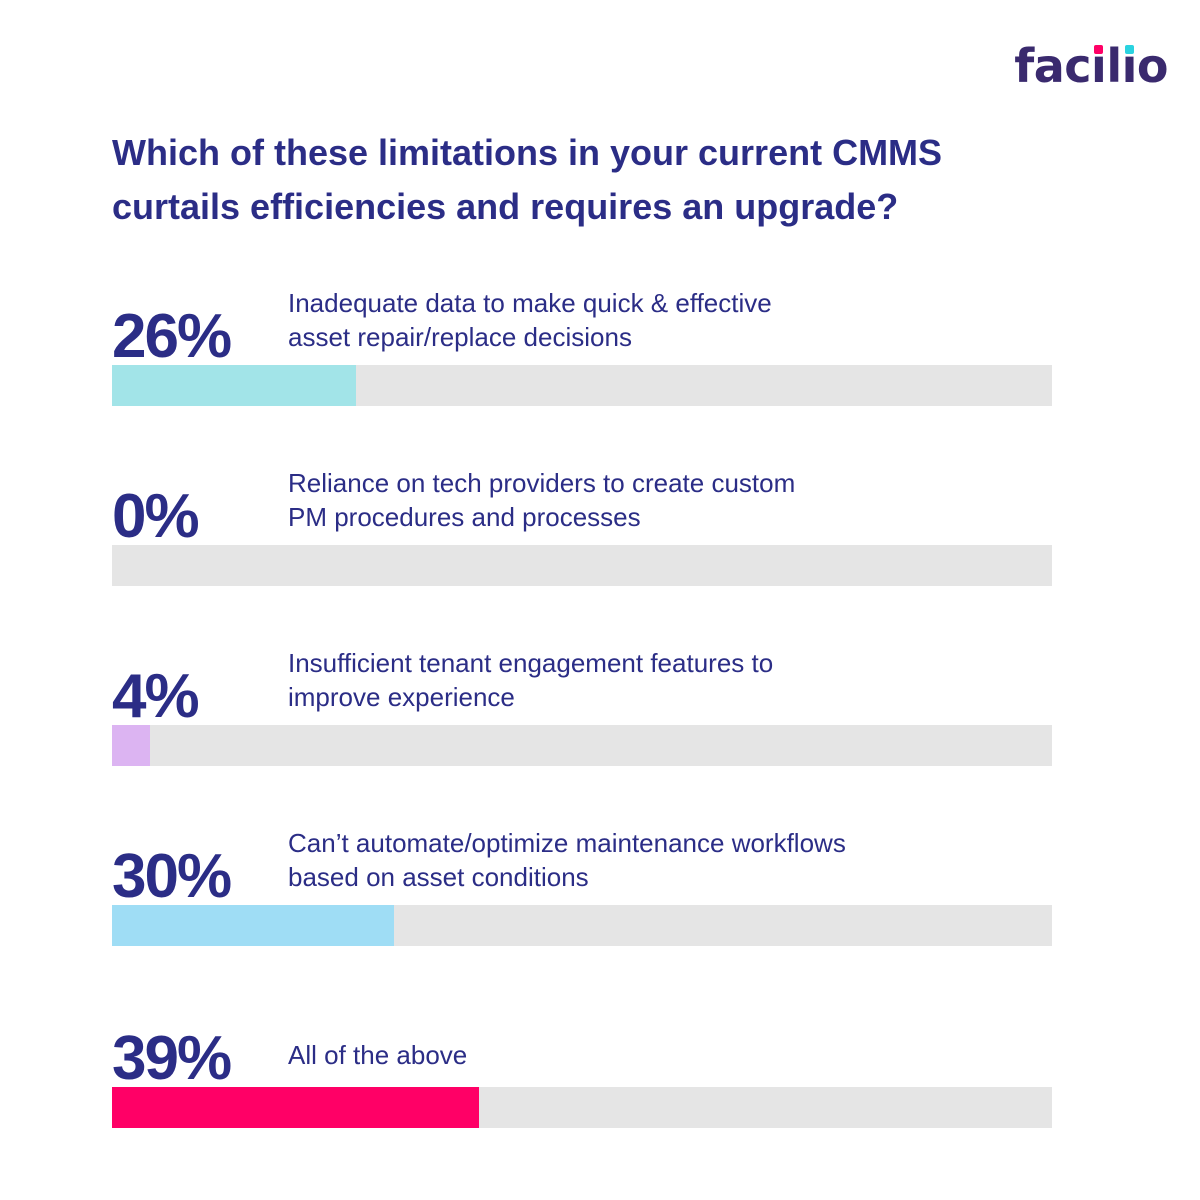 The height and width of the screenshot is (1200, 1200). Describe the element at coordinates (464, 517) in the screenshot. I see `label-line: PM procedures and processes` at that location.